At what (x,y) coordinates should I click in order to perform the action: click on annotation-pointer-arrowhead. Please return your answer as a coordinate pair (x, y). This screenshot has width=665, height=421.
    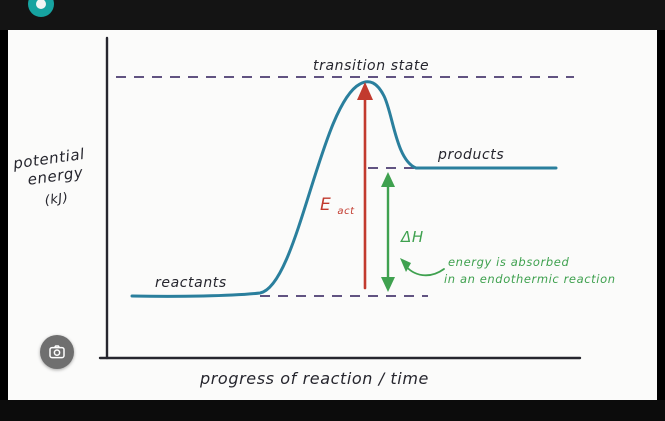
    Looking at the image, I should click on (405, 265).